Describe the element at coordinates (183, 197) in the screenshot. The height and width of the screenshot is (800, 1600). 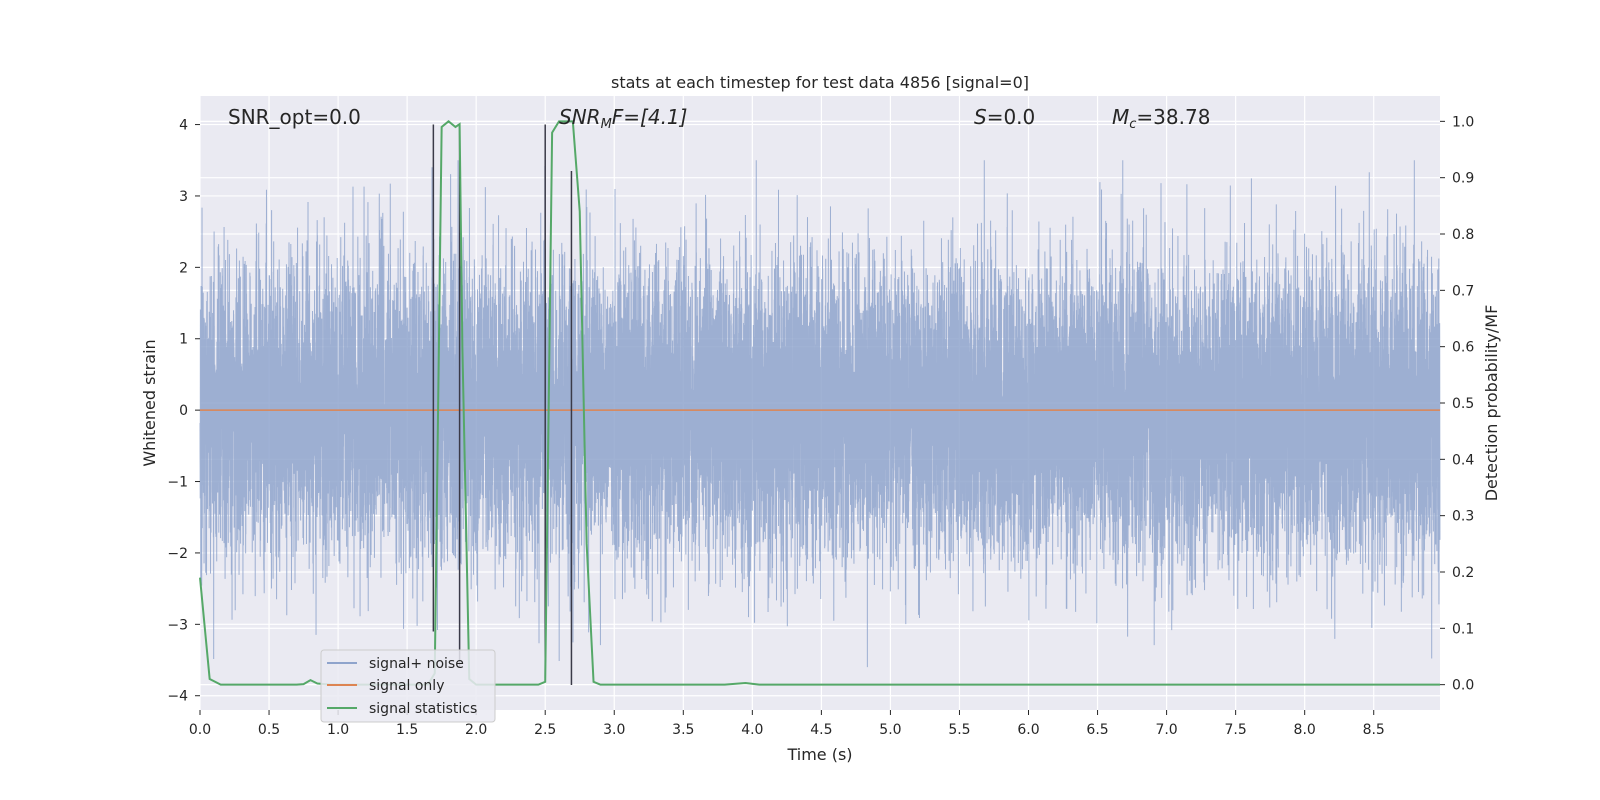
I see `y-tick-label: 3` at that location.